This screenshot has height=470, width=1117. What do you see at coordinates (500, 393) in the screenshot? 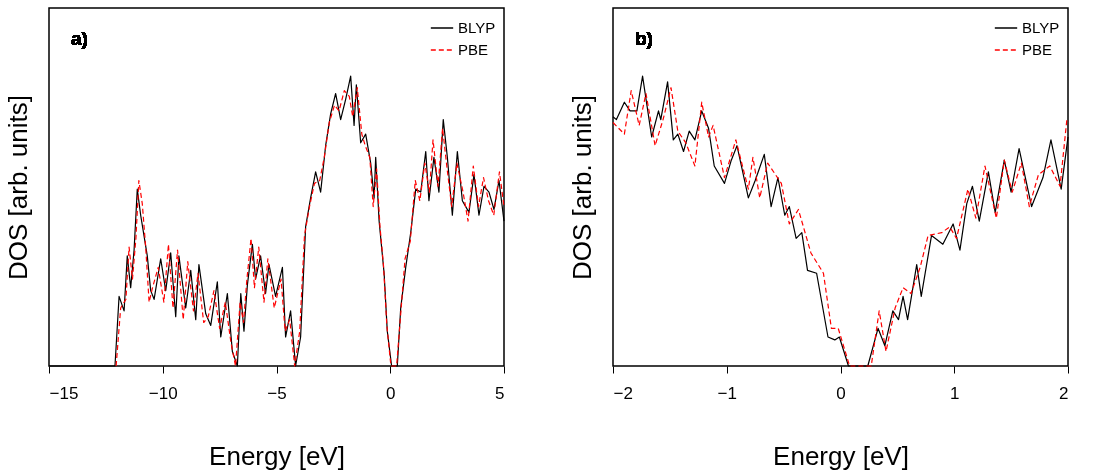
I see `x-tick-label: 5` at bounding box center [500, 393].